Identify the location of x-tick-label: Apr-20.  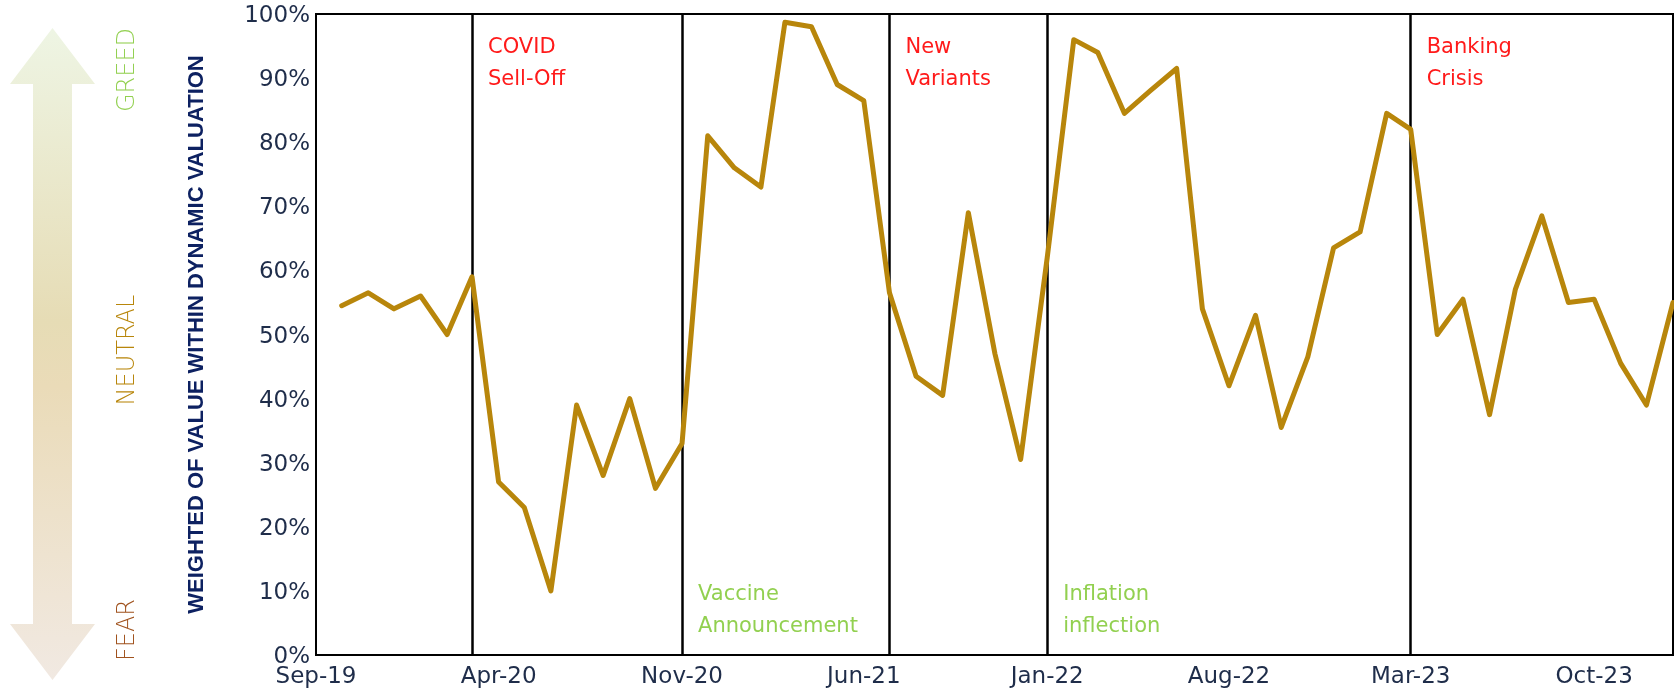
(498, 674).